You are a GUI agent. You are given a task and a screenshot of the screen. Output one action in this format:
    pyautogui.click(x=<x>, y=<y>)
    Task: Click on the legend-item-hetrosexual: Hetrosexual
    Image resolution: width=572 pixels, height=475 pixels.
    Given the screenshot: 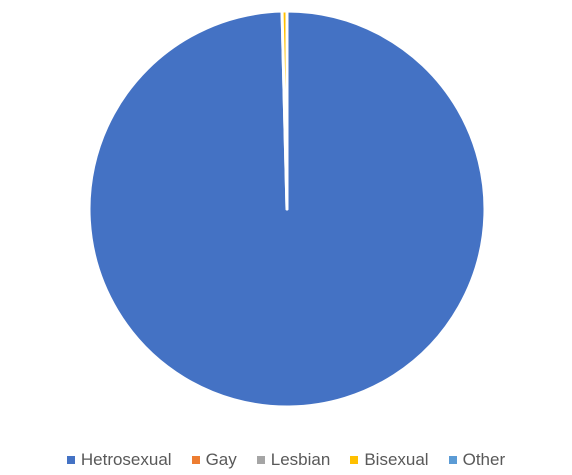 What is the action you would take?
    pyautogui.click(x=119, y=460)
    